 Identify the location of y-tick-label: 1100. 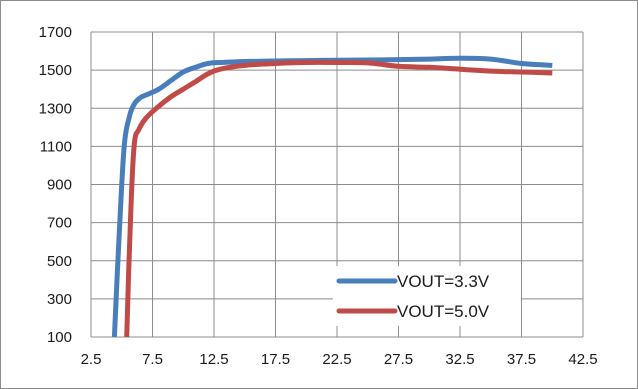
(56, 146).